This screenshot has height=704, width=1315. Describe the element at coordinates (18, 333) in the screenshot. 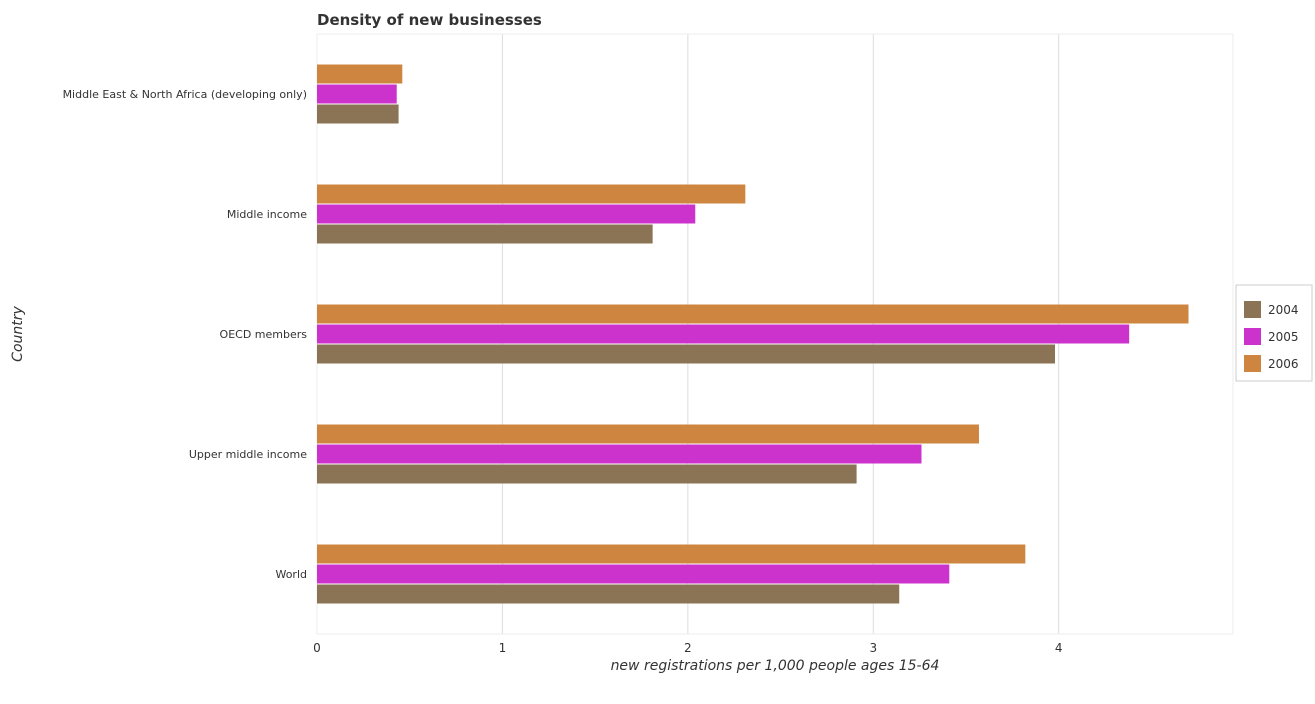

I see `y-axis-label: Country` at that location.